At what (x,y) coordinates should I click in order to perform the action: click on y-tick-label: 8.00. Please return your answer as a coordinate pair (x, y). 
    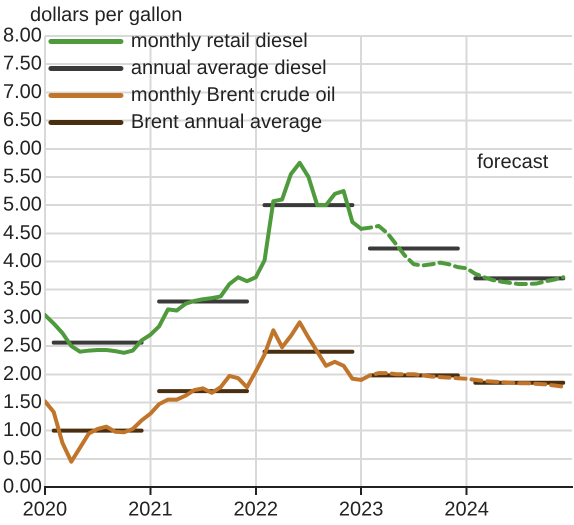
    Looking at the image, I should click on (22, 35).